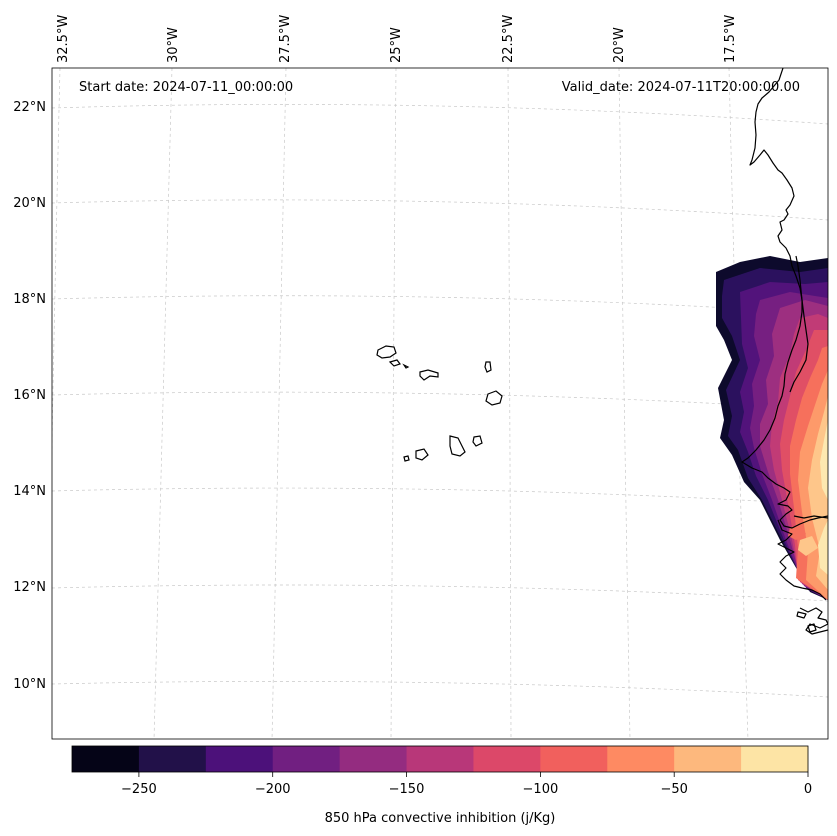  Describe the element at coordinates (422, 454) in the screenshot. I see `fogo` at that location.